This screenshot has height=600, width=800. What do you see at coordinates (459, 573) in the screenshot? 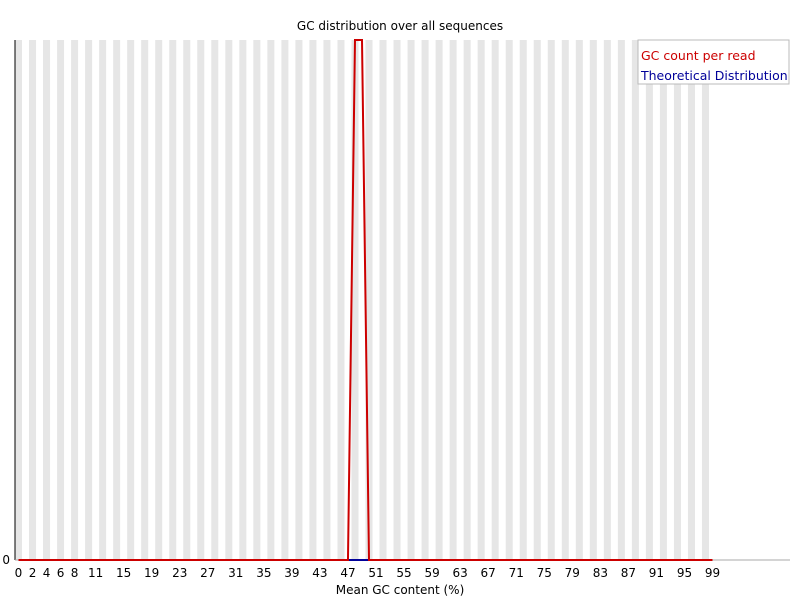
I see `x-tick-label: 63` at bounding box center [459, 573].